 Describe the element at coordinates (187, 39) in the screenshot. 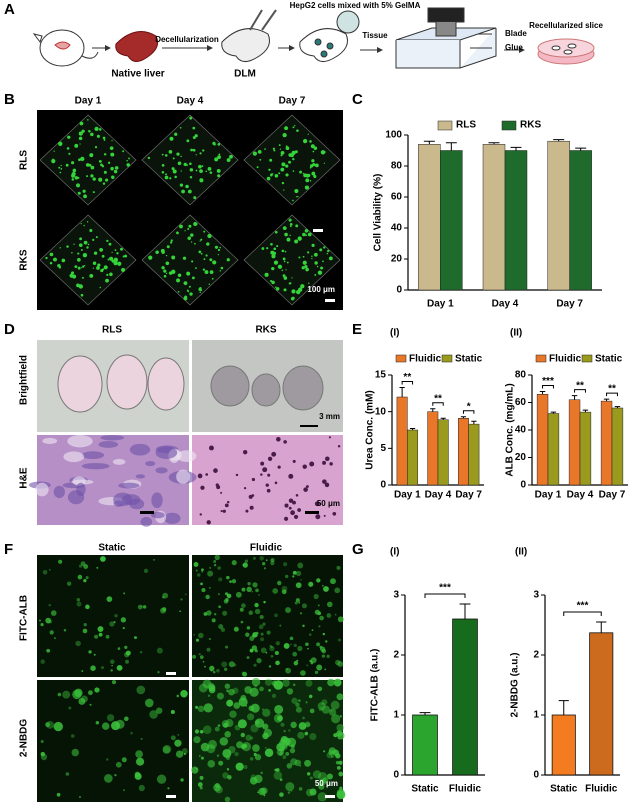

I see `step-label: Decellularization` at that location.